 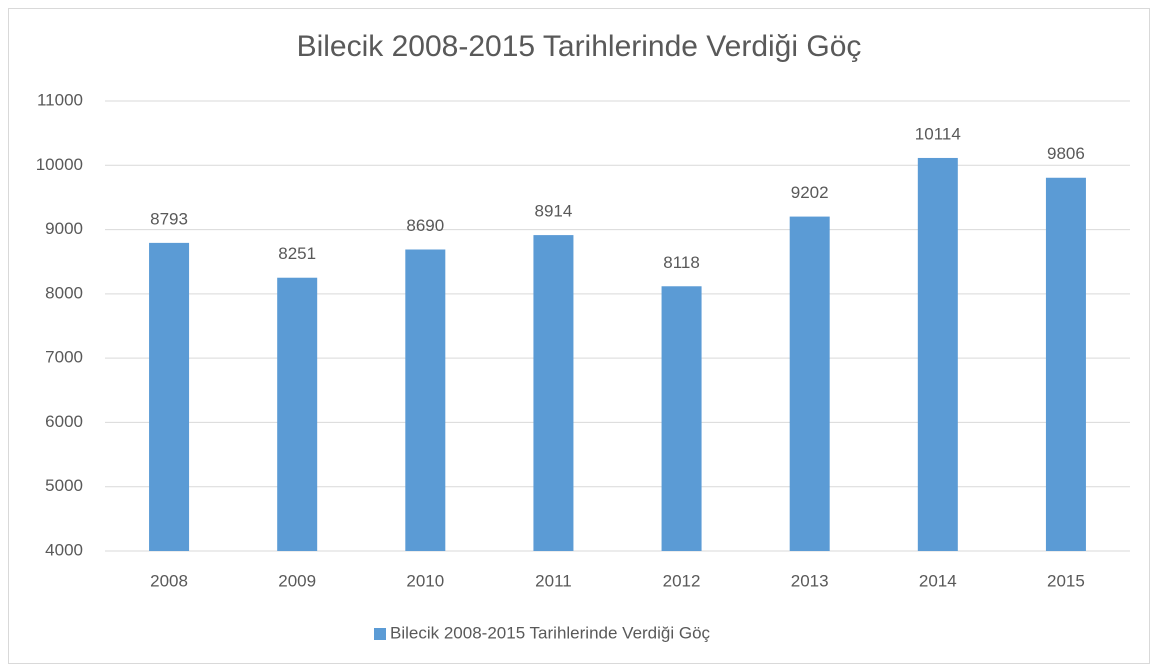 I want to click on y-tick-label: 7000, so click(x=64, y=357).